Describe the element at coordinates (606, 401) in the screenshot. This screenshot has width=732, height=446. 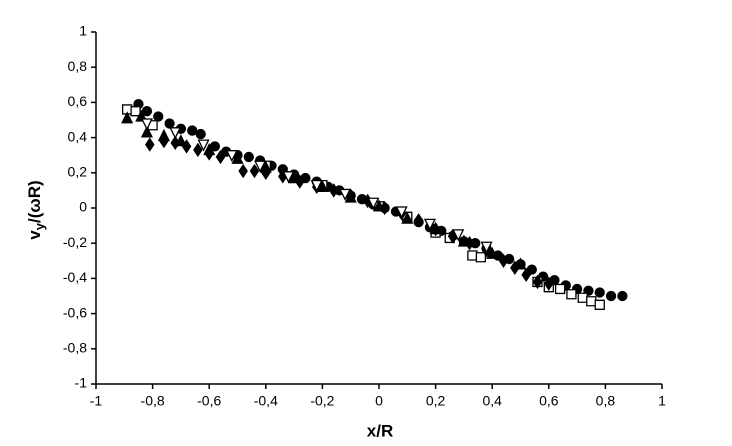
I see `x-tick-label: 0,8` at that location.